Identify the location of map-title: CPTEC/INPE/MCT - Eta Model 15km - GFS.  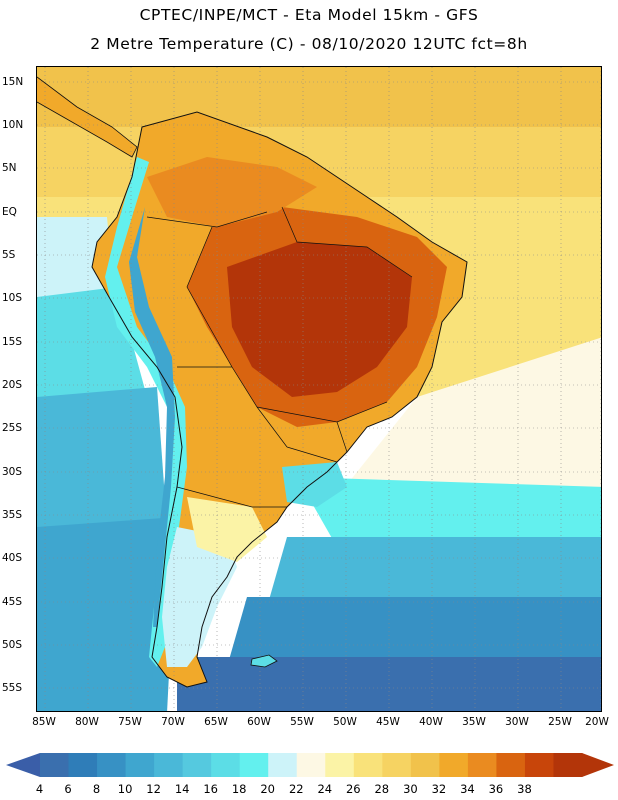
(309, 15).